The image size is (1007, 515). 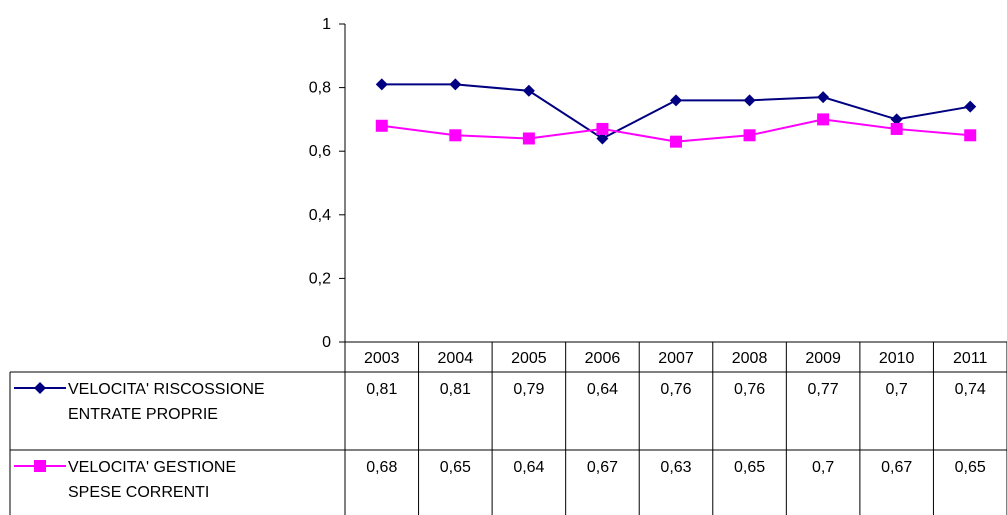 What do you see at coordinates (750, 358) in the screenshot?
I see `x-category-label: 2008` at bounding box center [750, 358].